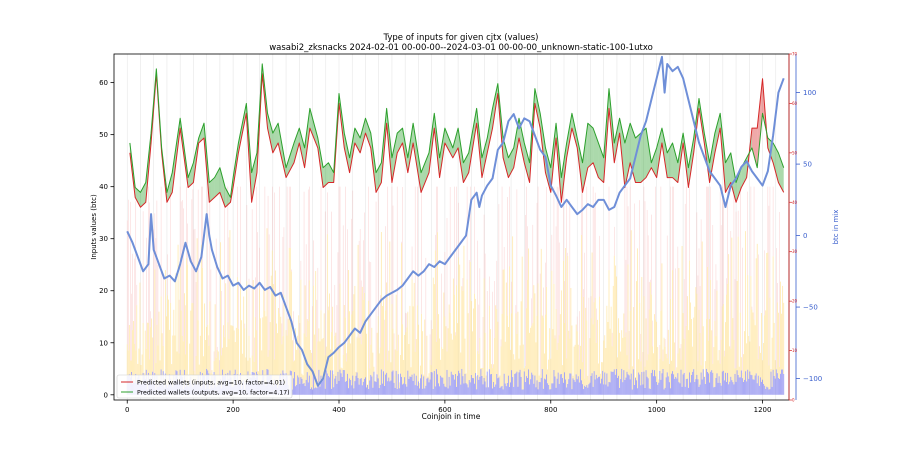 This screenshot has height=450, width=900. What do you see at coordinates (338, 410) in the screenshot?
I see `x-tick-label: 400` at bounding box center [338, 410].